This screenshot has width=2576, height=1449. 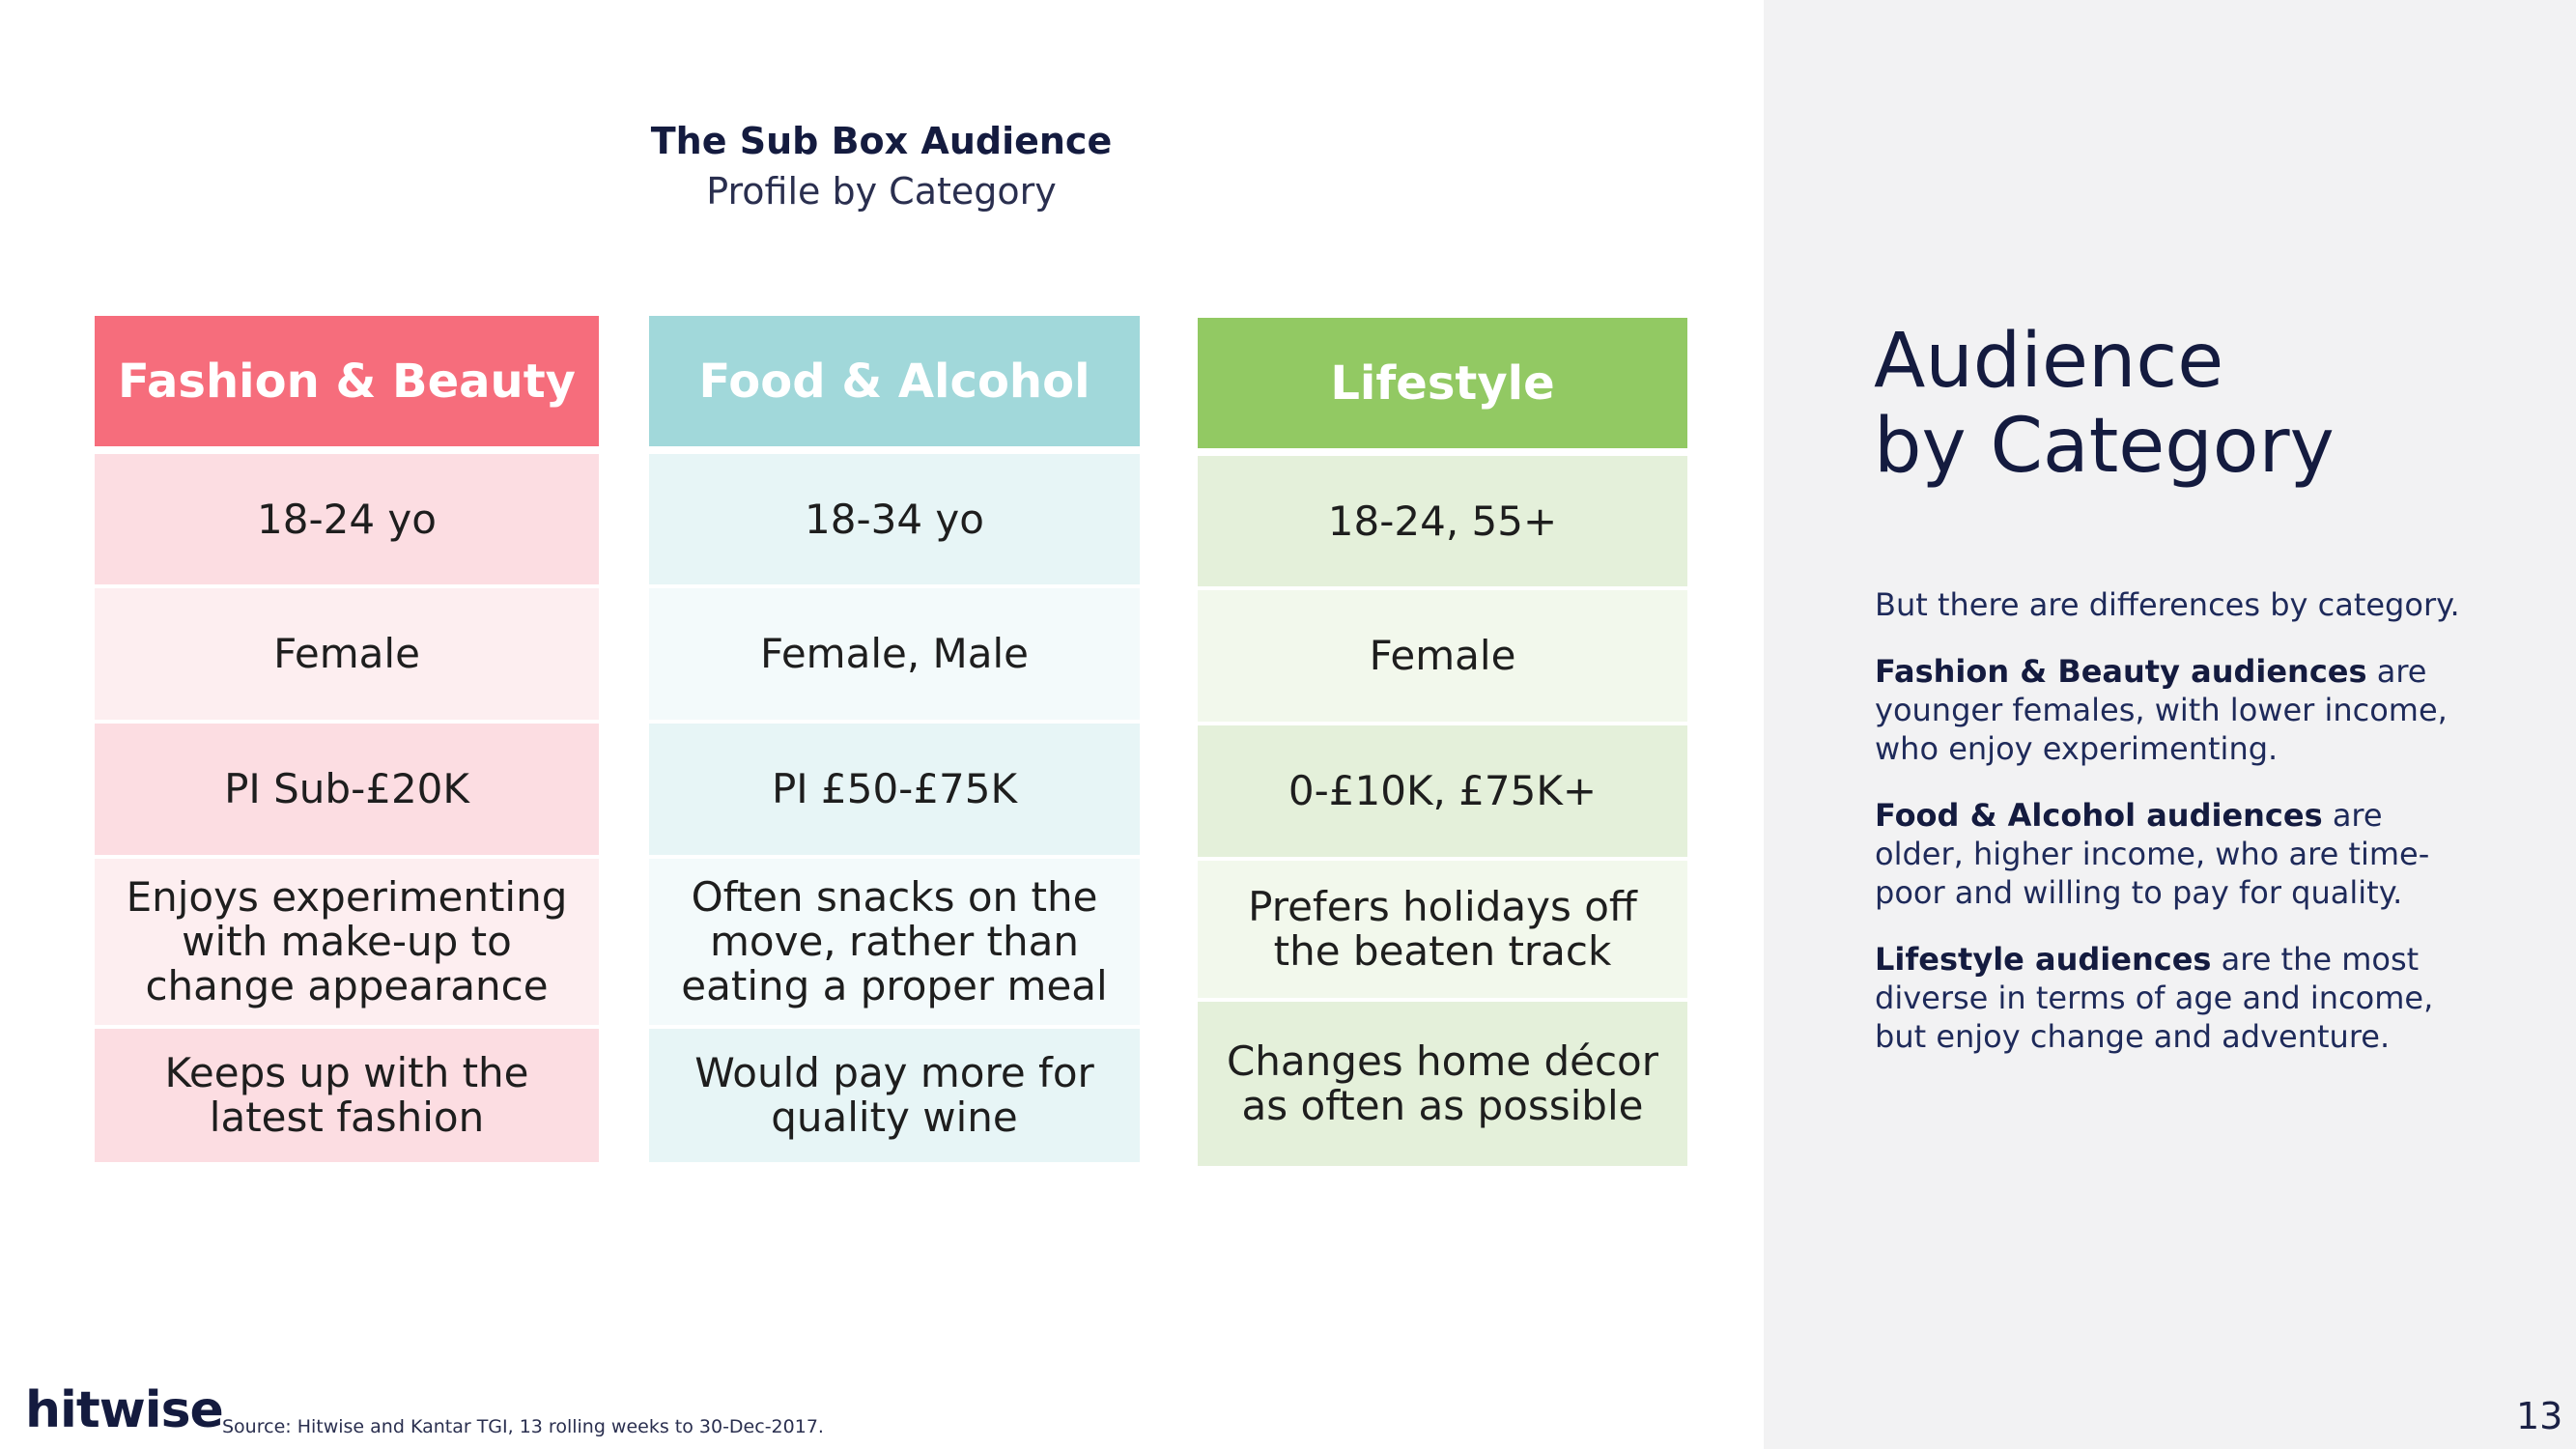 I want to click on side-panel-title: Audience by Category, so click(x=2104, y=404).